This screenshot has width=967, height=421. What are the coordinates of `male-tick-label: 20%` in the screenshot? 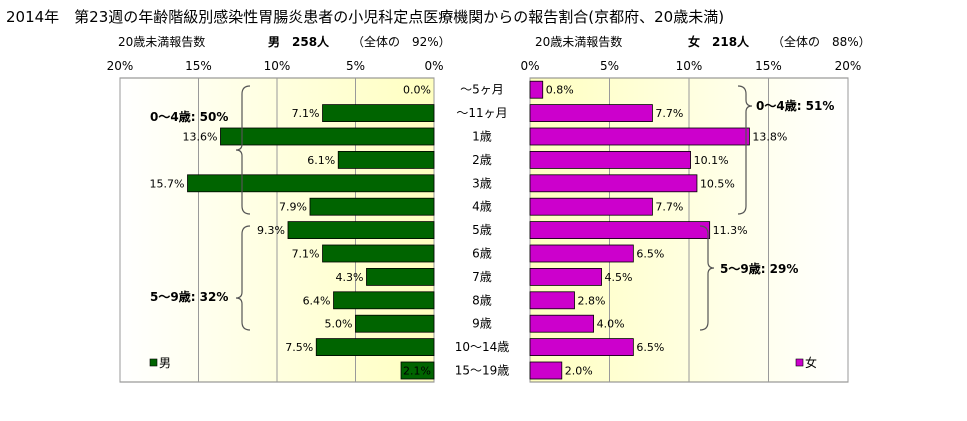 It's located at (120, 66).